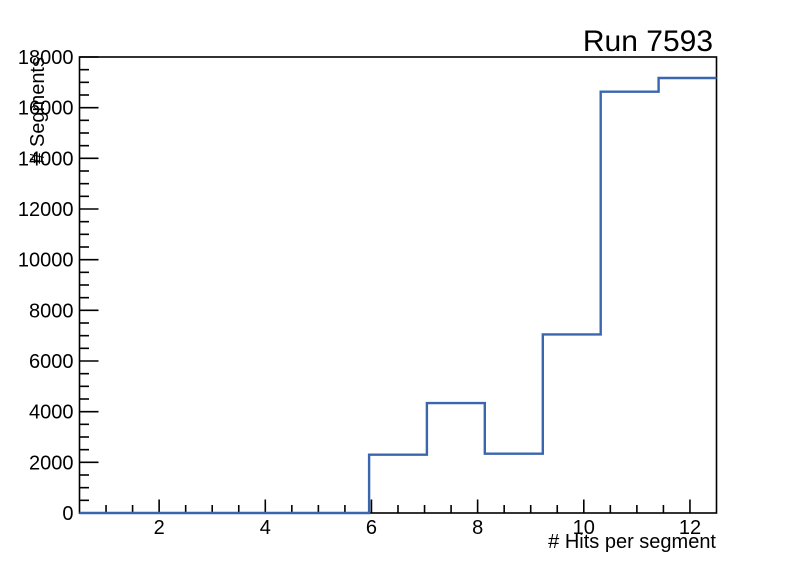 This screenshot has width=796, height=572. Describe the element at coordinates (584, 528) in the screenshot. I see `x-tick-label: 10` at that location.